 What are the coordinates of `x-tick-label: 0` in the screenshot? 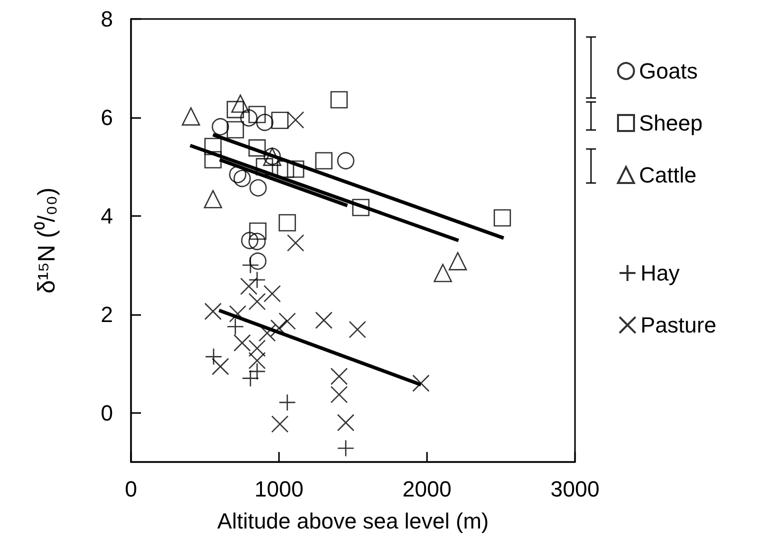 It's located at (131, 489).